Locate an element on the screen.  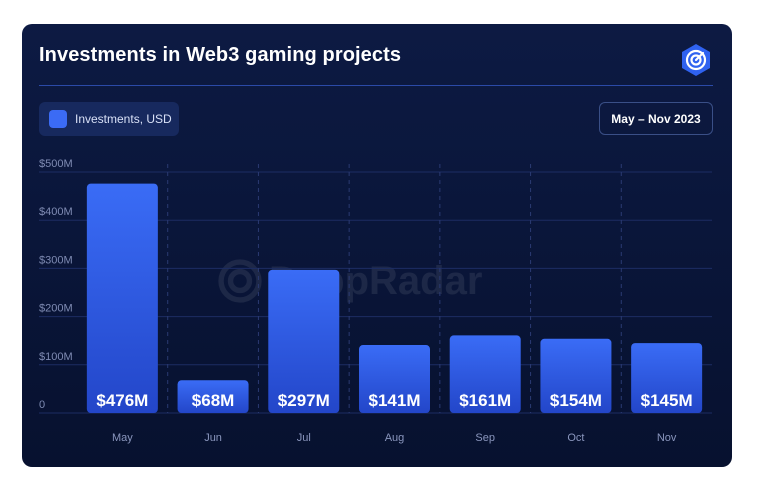
y-tick-label: $300M is located at coordinates (56, 260).